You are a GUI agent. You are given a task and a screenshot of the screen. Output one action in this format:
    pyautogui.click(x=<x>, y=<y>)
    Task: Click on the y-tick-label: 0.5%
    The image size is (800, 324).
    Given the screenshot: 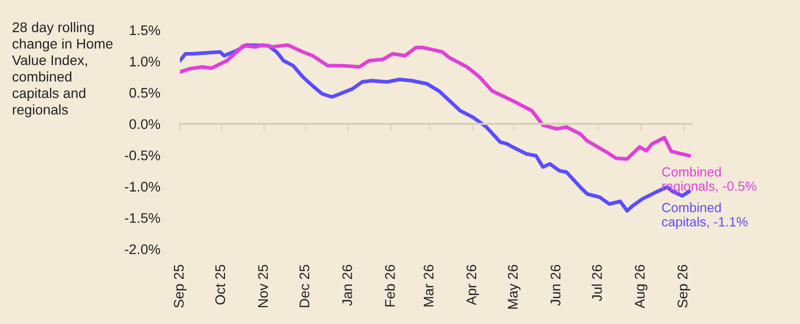 What is the action you would take?
    pyautogui.click(x=144, y=93)
    